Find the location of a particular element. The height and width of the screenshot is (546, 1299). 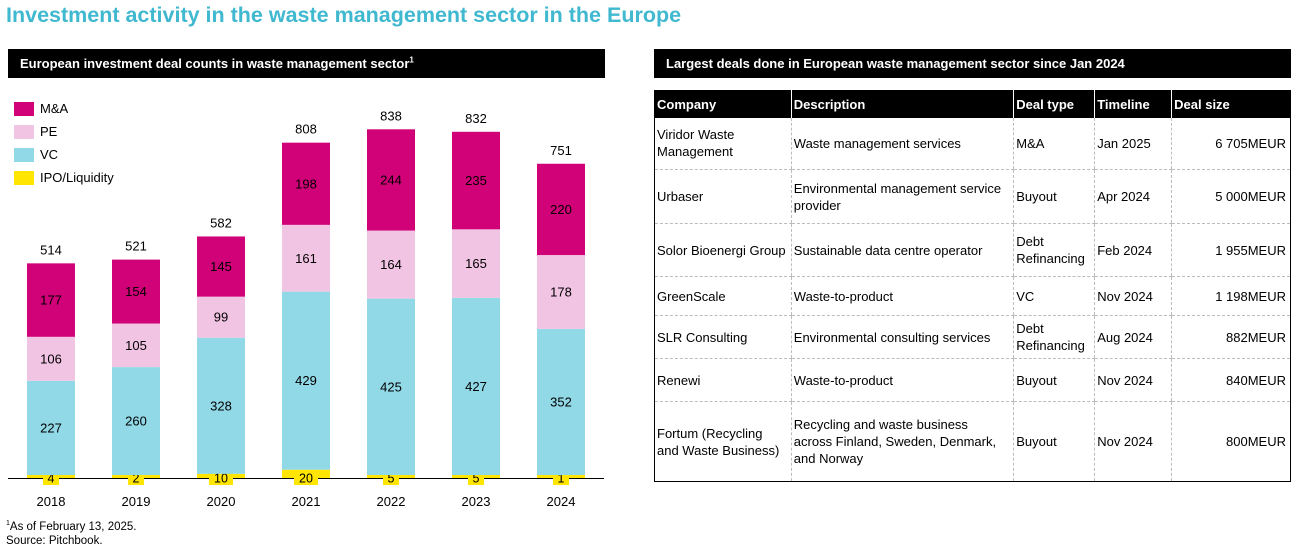

total-label-2021: 808 is located at coordinates (306, 129).